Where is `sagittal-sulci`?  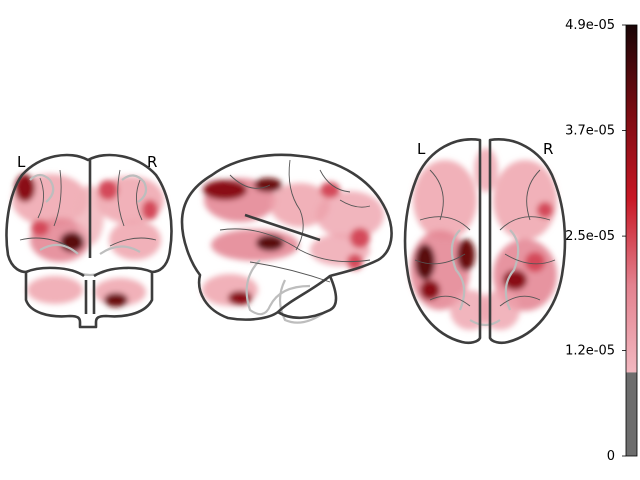 sagittal-sulci is located at coordinates (295, 221).